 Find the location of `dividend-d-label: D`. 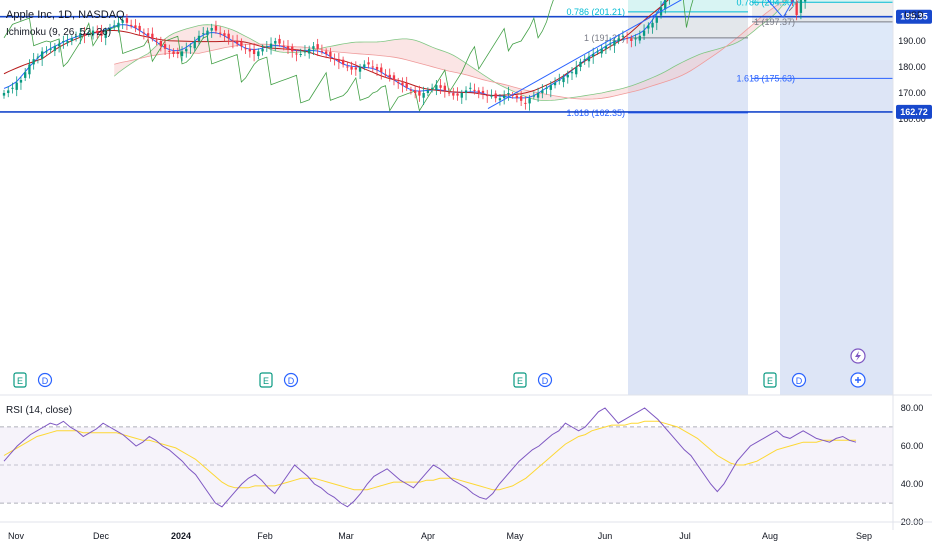

dividend-d-label: D is located at coordinates (799, 381).